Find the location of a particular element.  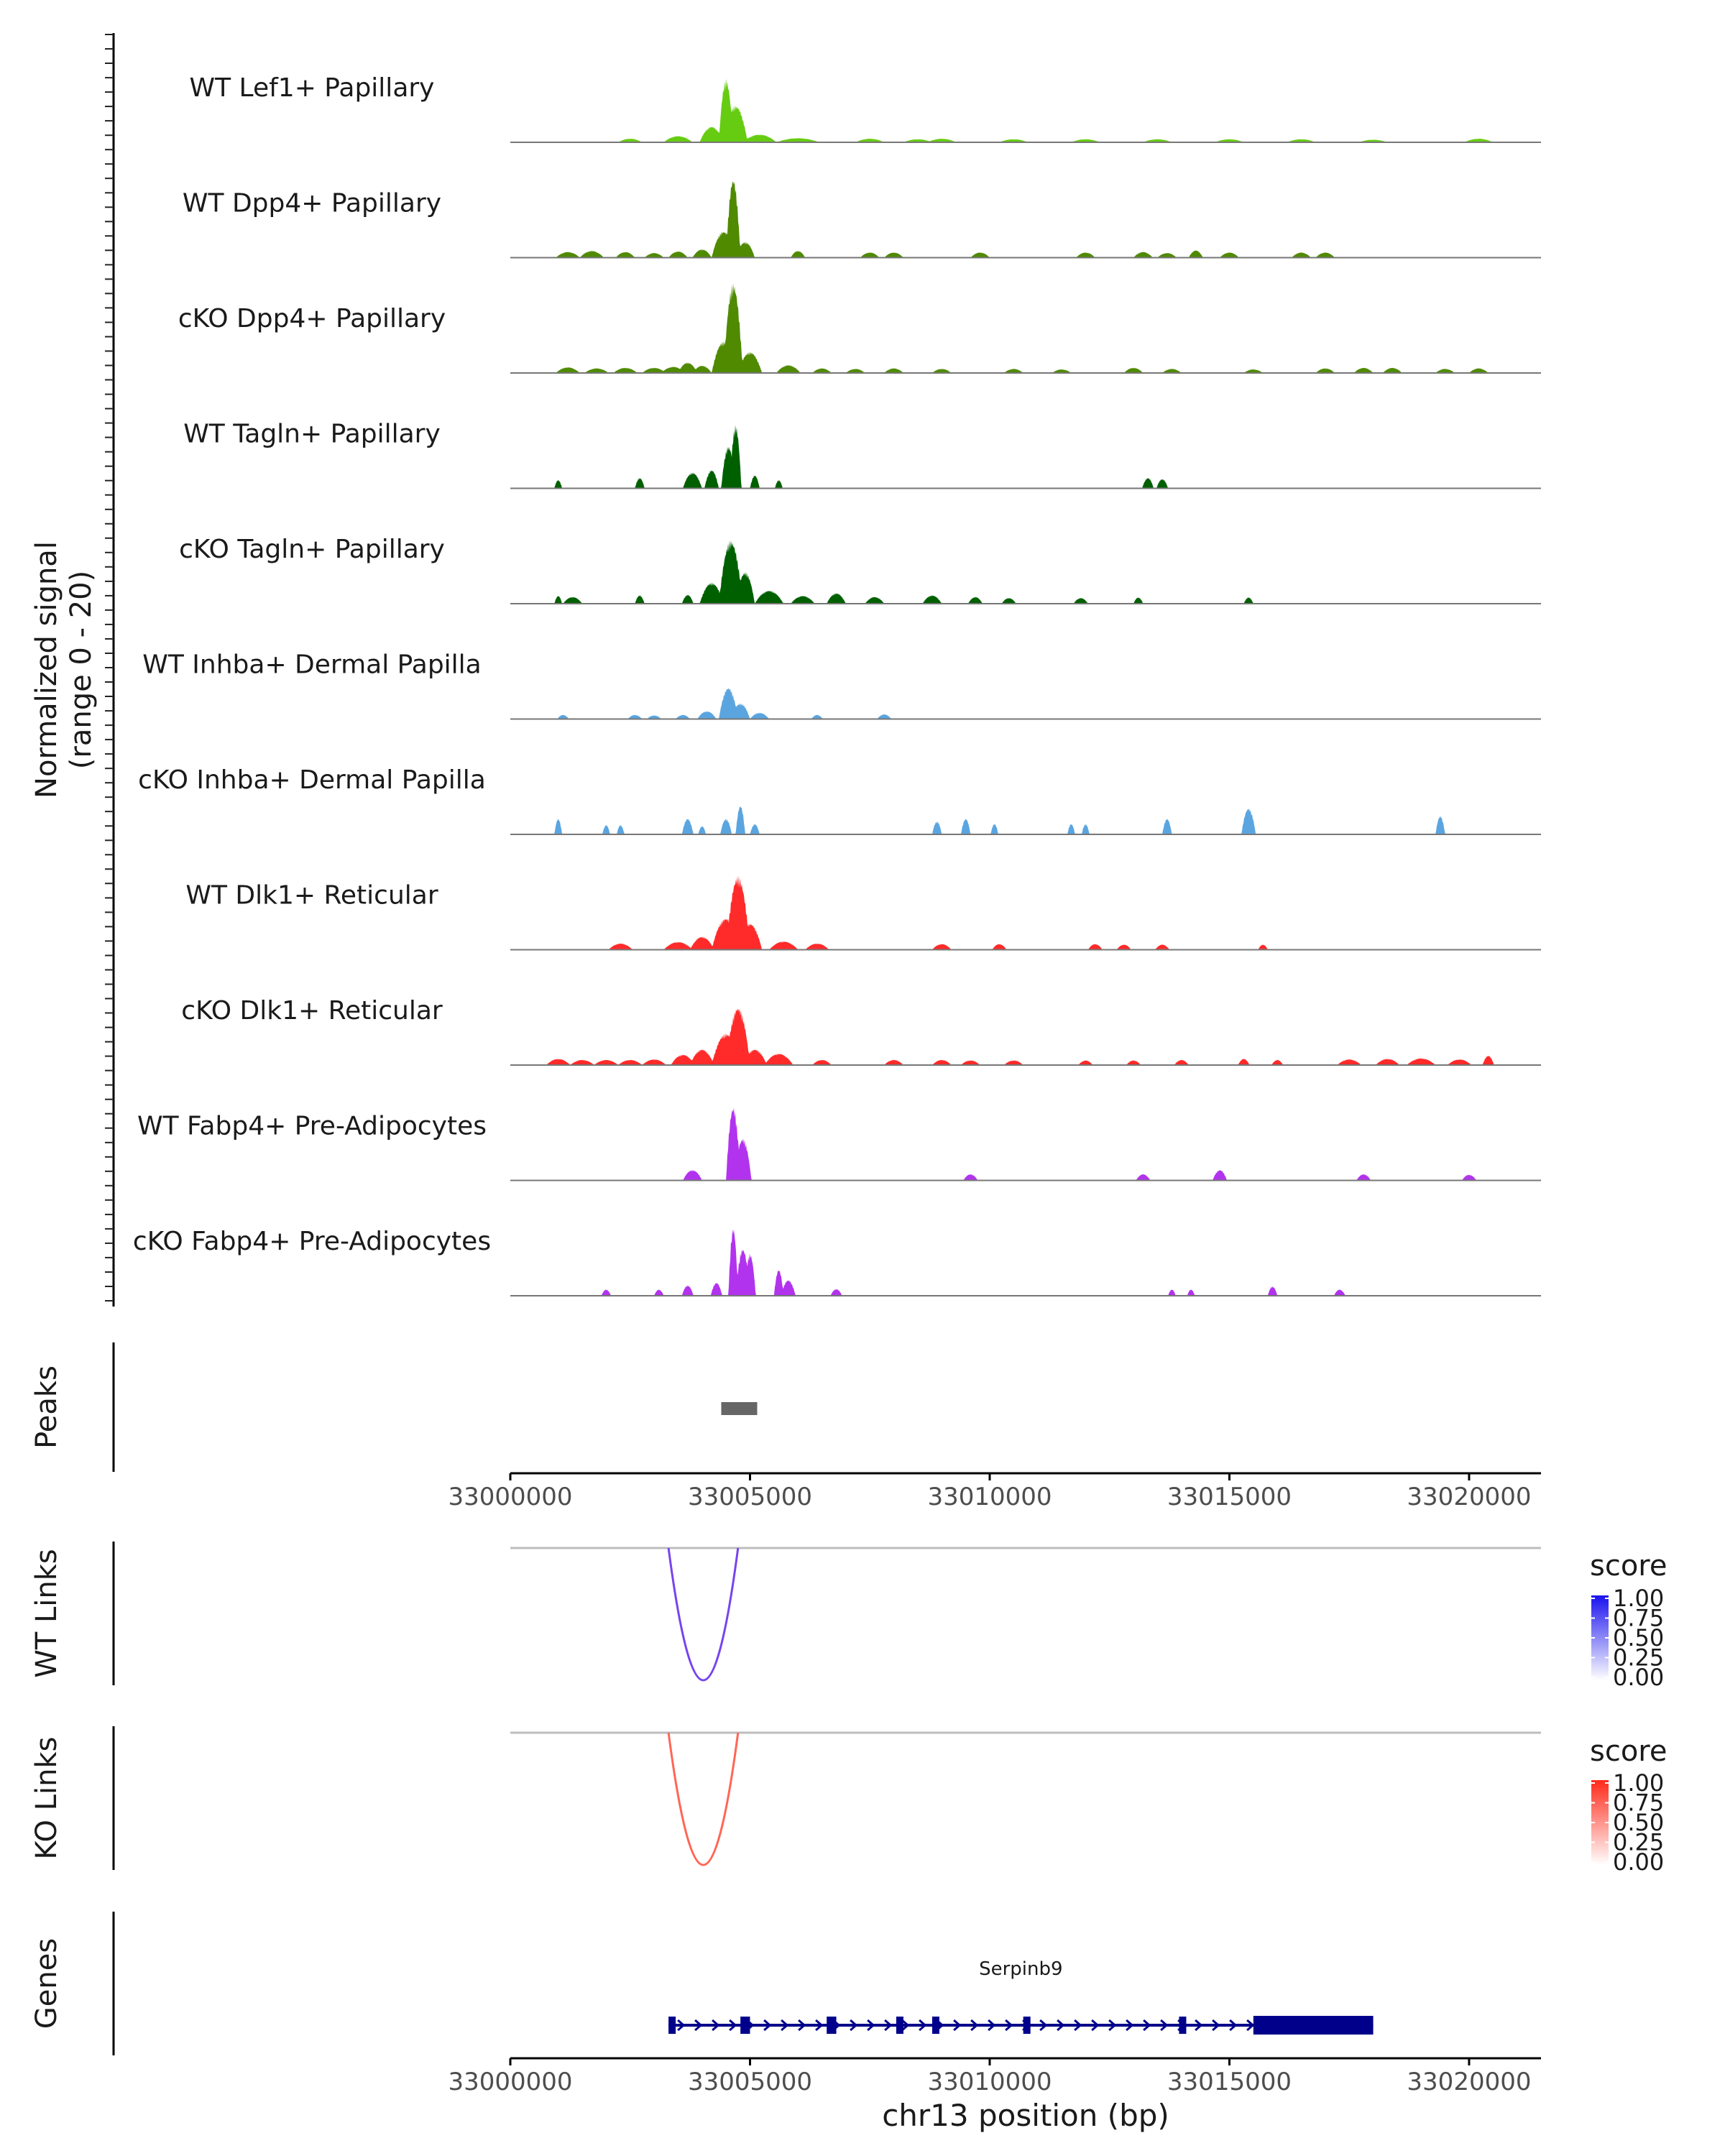

coverage-track-label: WT Fabp4+ Pre-Adipocytes is located at coordinates (312, 1126).